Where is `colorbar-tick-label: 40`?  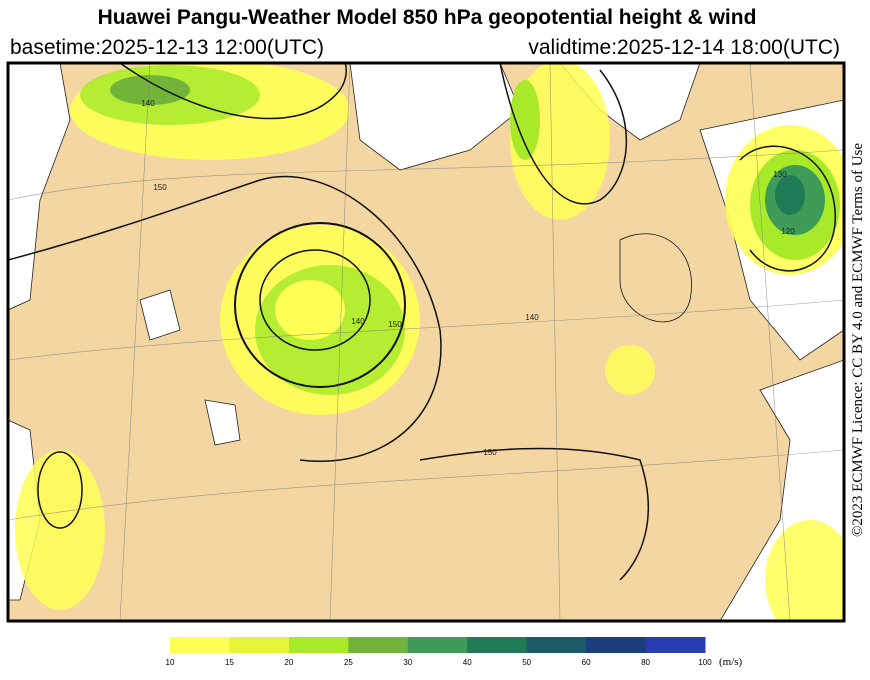
colorbar-tick-label: 40 is located at coordinates (467, 662).